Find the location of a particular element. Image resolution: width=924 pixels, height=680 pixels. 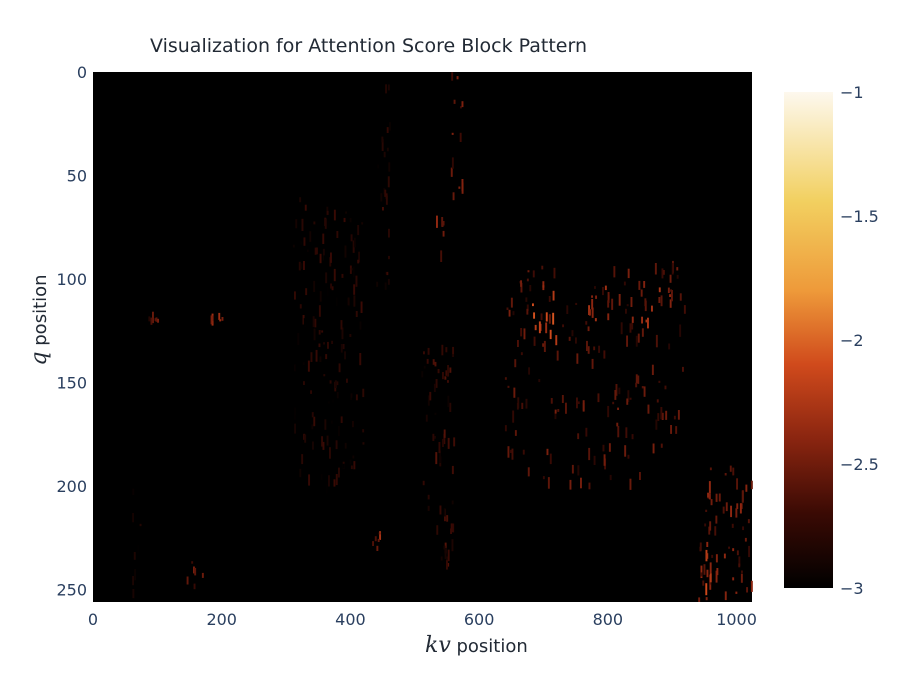

x-axis-symbol: kv is located at coordinates (438, 645).